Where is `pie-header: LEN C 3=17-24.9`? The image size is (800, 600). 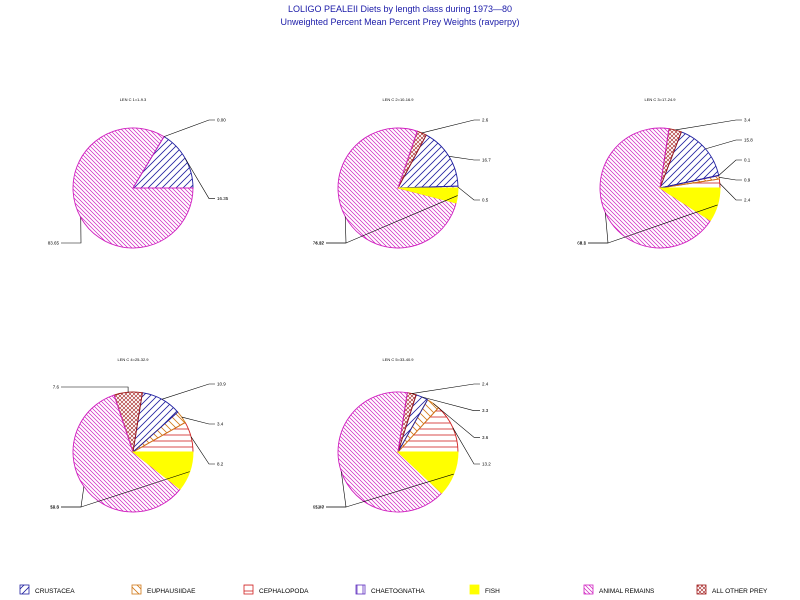
pie-header: LEN C 3=17-24.9 is located at coordinates (660, 99).